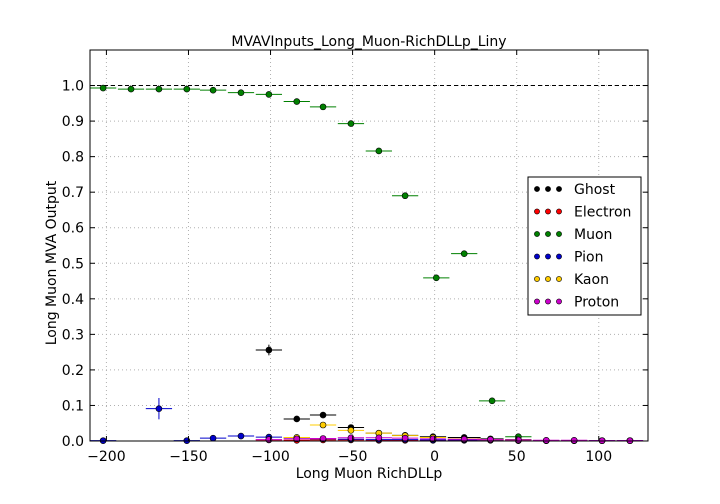 This screenshot has width=720, height=504. What do you see at coordinates (368, 42) in the screenshot?
I see `chart-title: MVAVInputs_Long_Muon-RichDLLp_Liny` at bounding box center [368, 42].